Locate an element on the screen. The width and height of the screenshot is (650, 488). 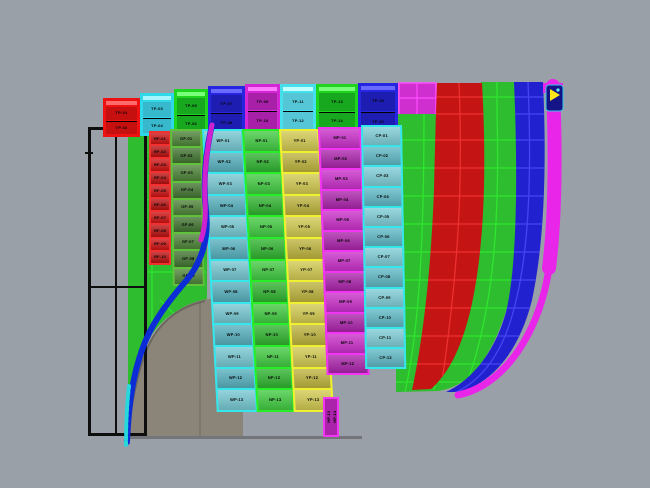
panel-id-label: RF-07 is located at coordinates (160, 217).